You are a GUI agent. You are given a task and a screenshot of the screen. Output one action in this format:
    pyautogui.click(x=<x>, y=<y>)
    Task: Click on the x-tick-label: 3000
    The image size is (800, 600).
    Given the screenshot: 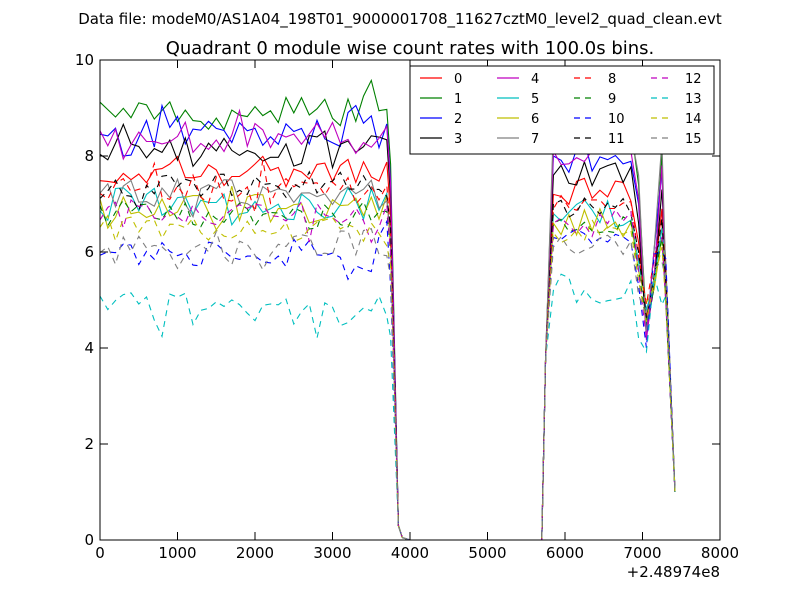 What is the action you would take?
    pyautogui.click(x=332, y=553)
    